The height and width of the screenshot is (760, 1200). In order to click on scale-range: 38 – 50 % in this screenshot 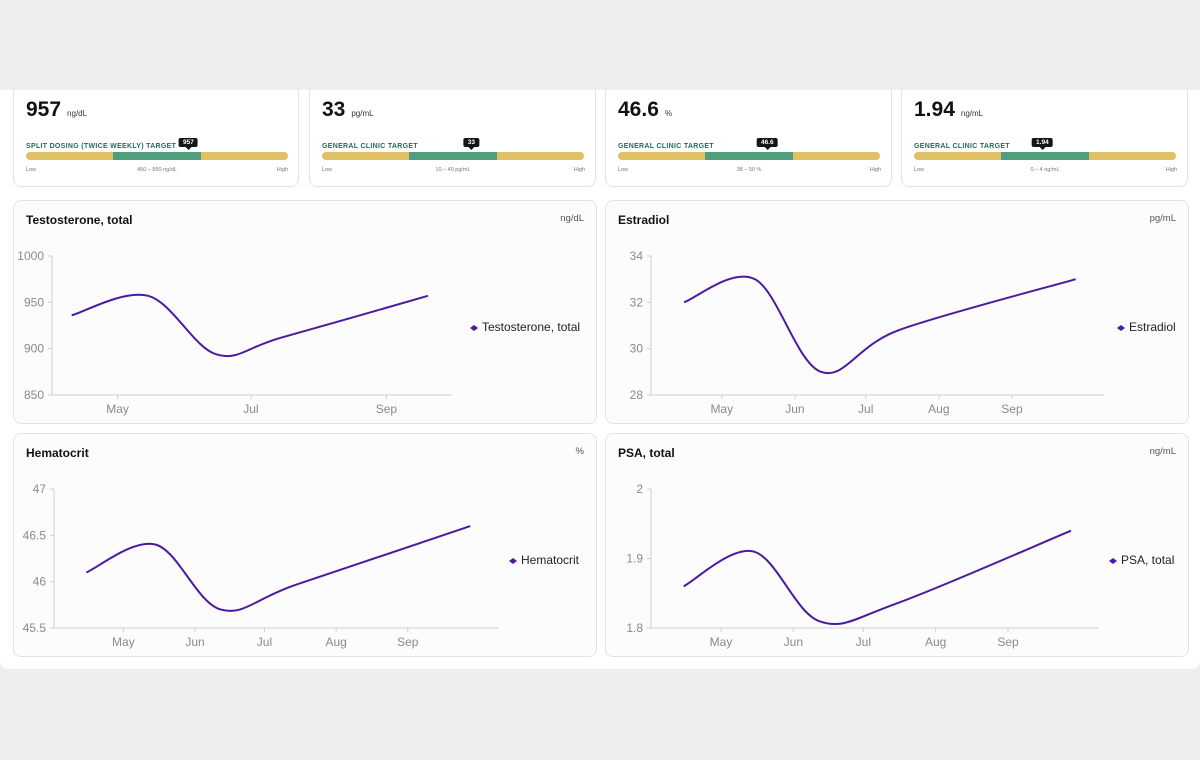, I will do `click(749, 170)`.